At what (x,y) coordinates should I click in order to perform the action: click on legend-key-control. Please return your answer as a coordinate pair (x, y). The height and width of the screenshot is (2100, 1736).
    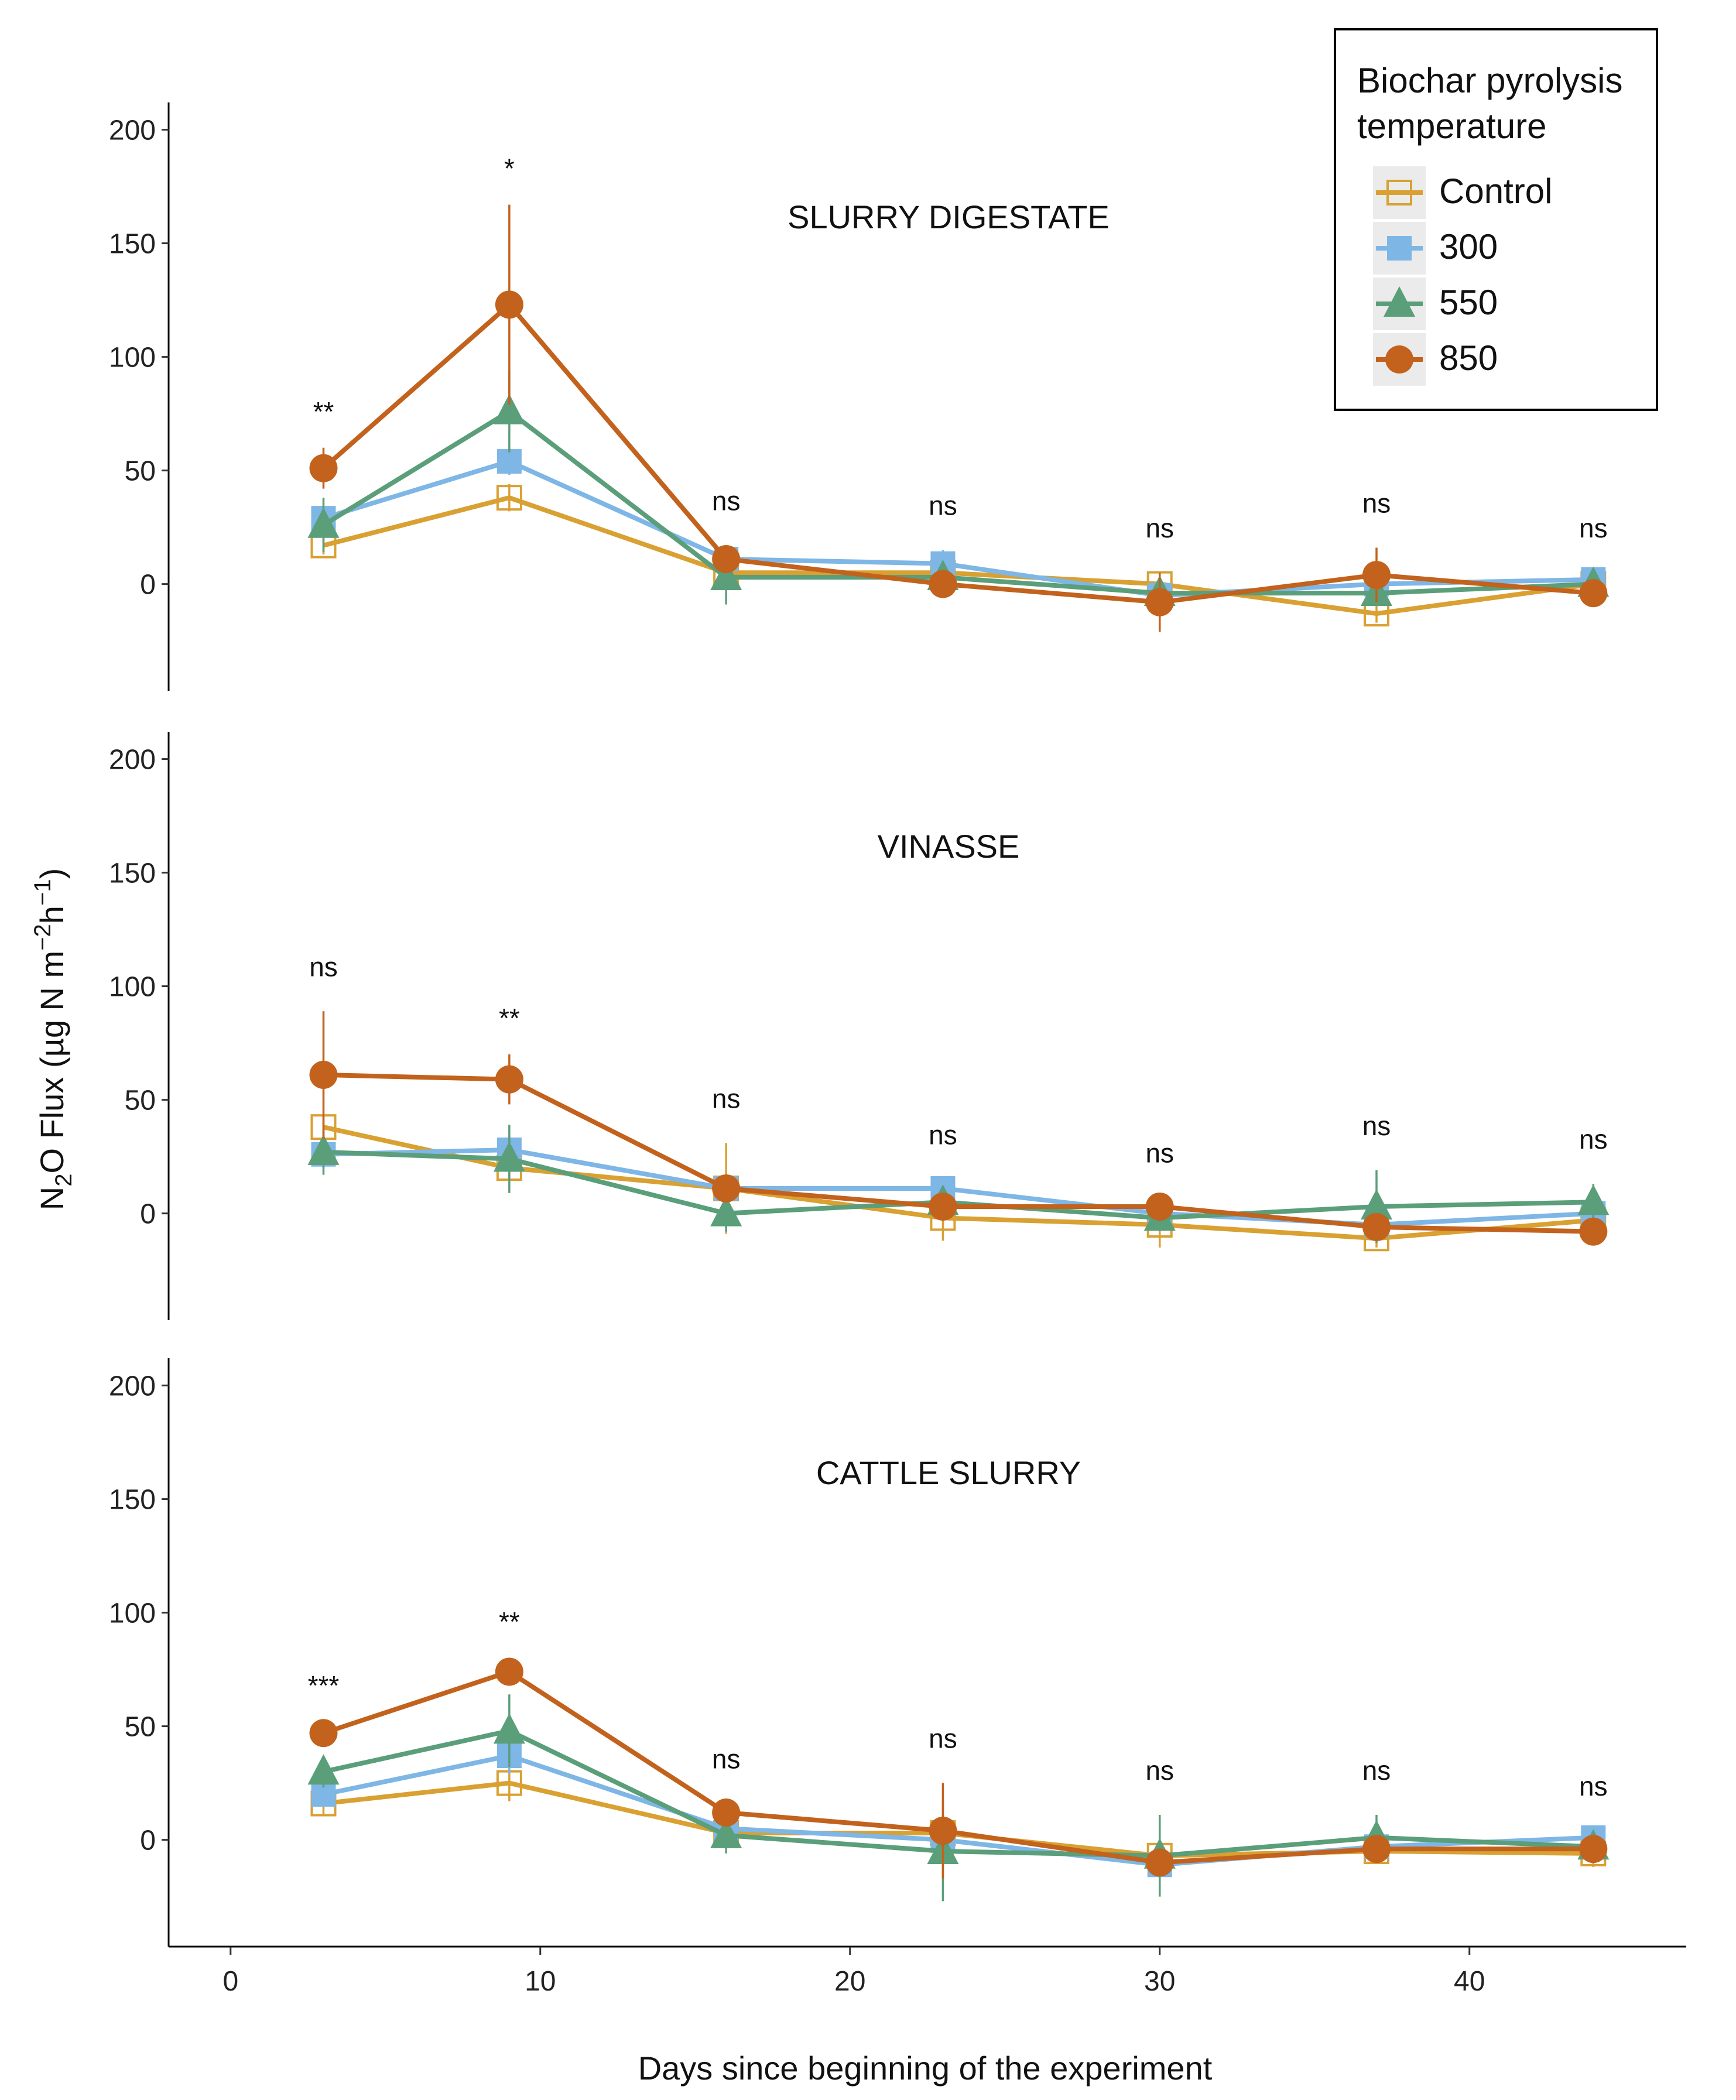
    Looking at the image, I should click on (1400, 192).